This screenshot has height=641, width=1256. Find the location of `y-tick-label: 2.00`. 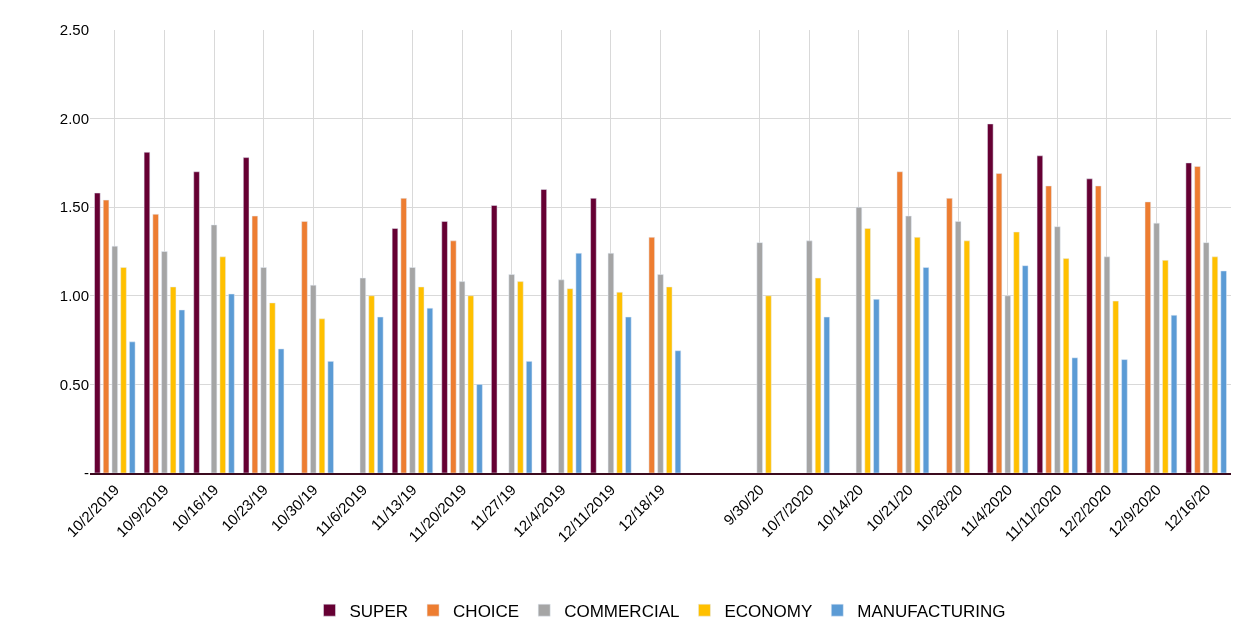

y-tick-label: 2.00 is located at coordinates (74, 118).